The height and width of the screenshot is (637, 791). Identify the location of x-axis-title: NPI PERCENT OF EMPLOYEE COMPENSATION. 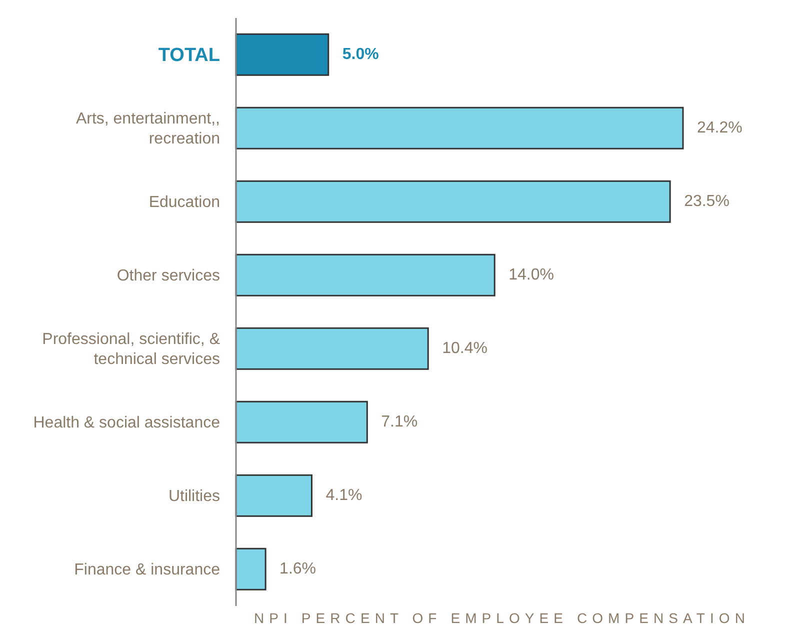
(502, 618).